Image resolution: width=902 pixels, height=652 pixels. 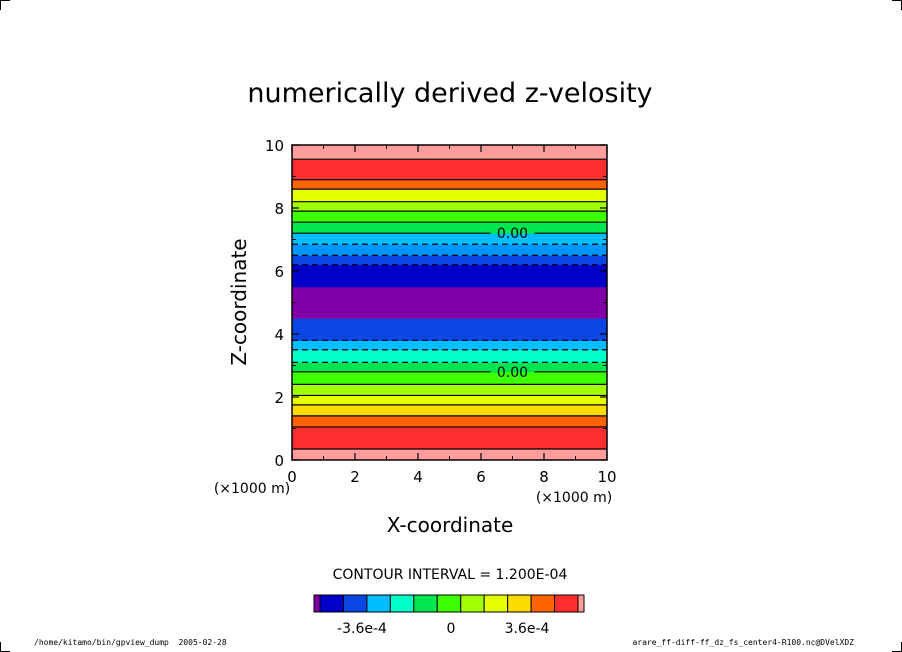 I want to click on contour-interval-text: CONTOUR INTERVAL = 1.200E-04, so click(x=450, y=575).